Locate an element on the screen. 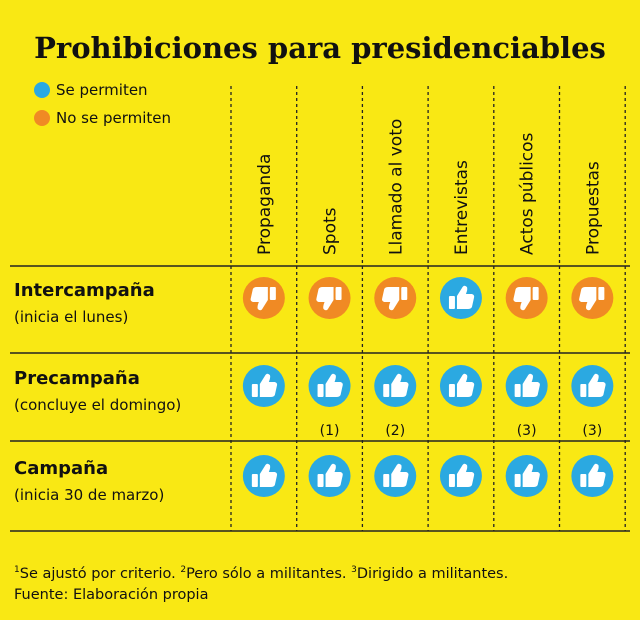 Image resolution: width=640 pixels, height=620 pixels. footnote-text: Pero sólo a militantes. is located at coordinates (268, 574).